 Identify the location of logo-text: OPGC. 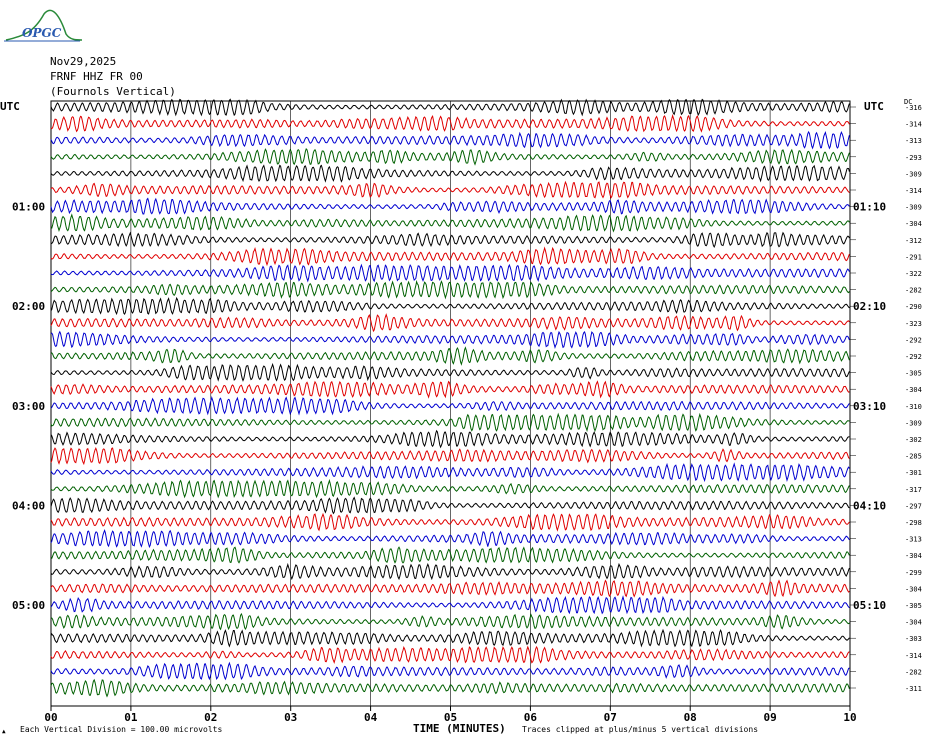
(42, 33).